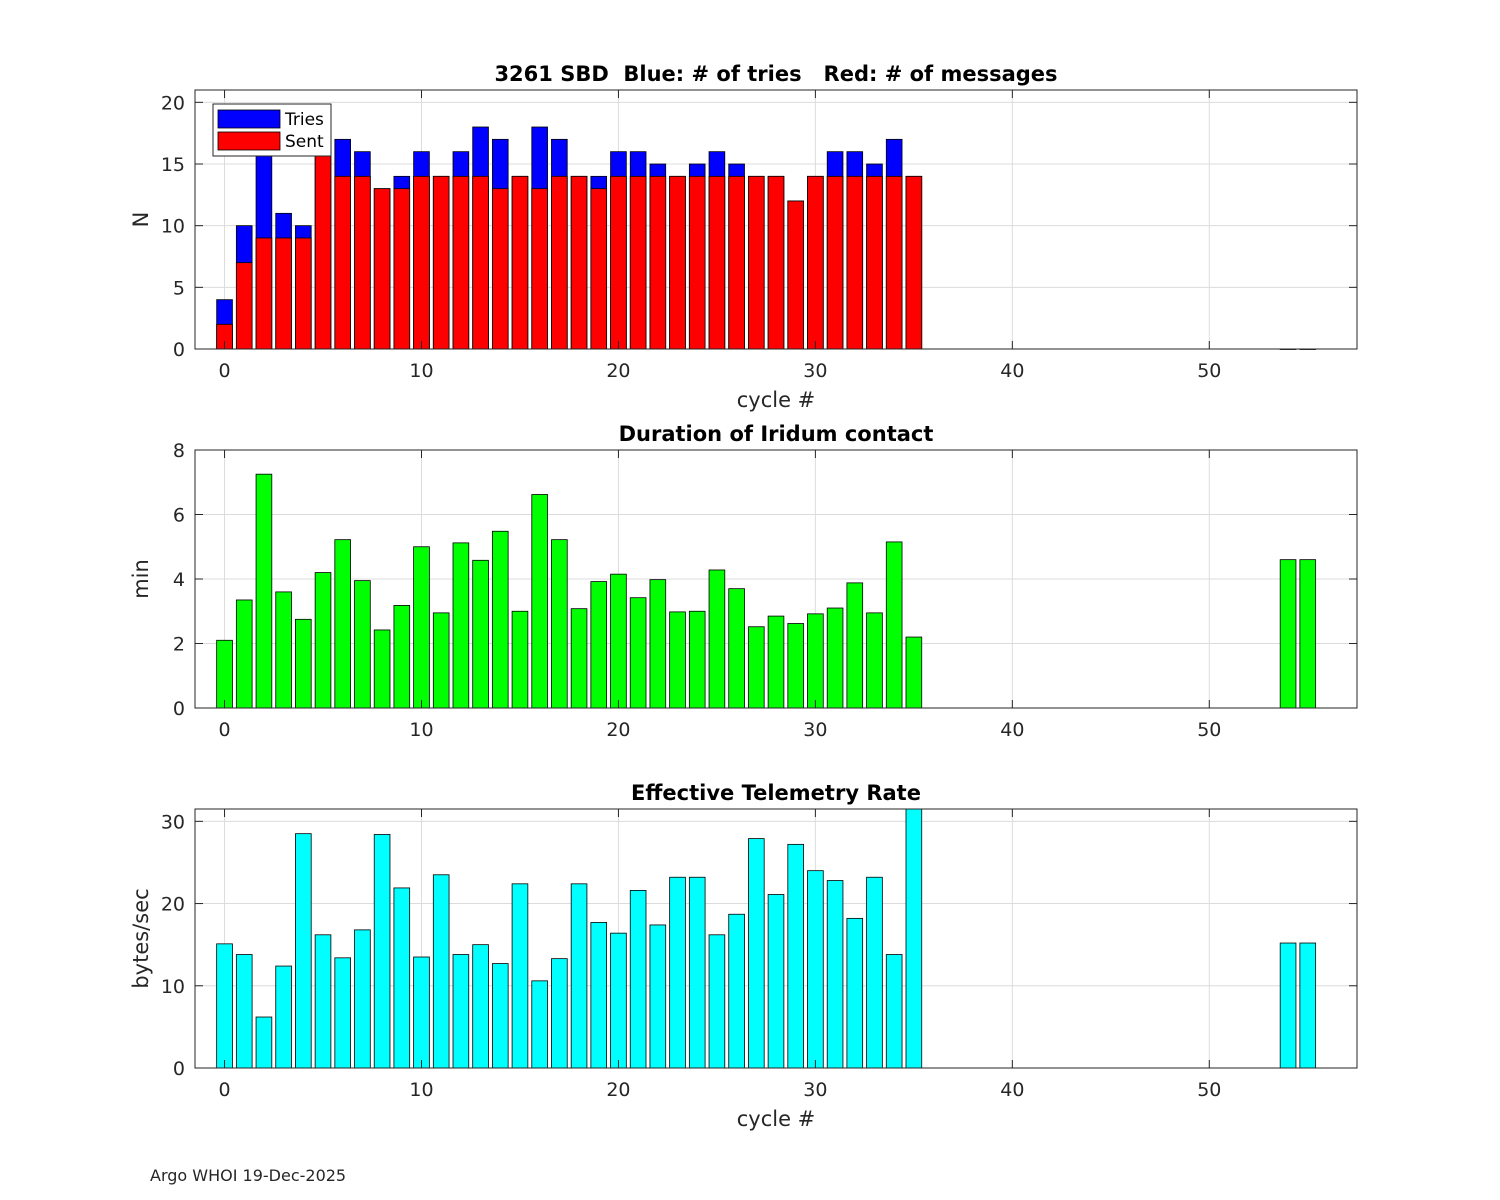  I want to click on y-tick-label: 15, so click(173, 165).